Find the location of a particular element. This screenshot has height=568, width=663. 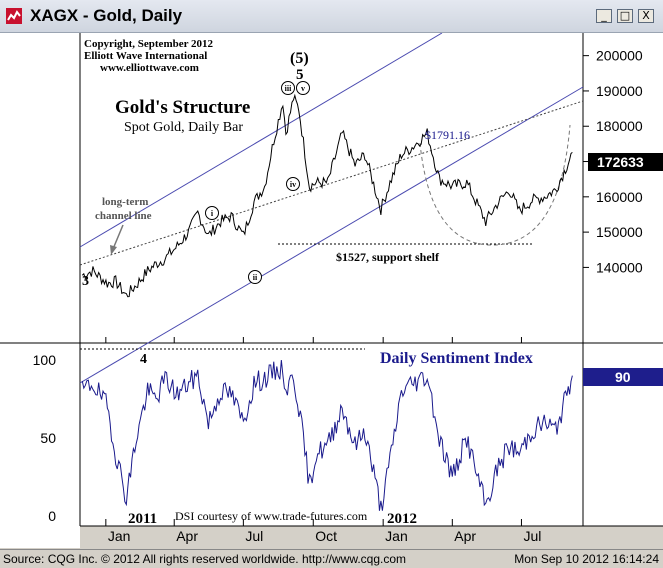

wave-label-i: i is located at coordinates (212, 213).